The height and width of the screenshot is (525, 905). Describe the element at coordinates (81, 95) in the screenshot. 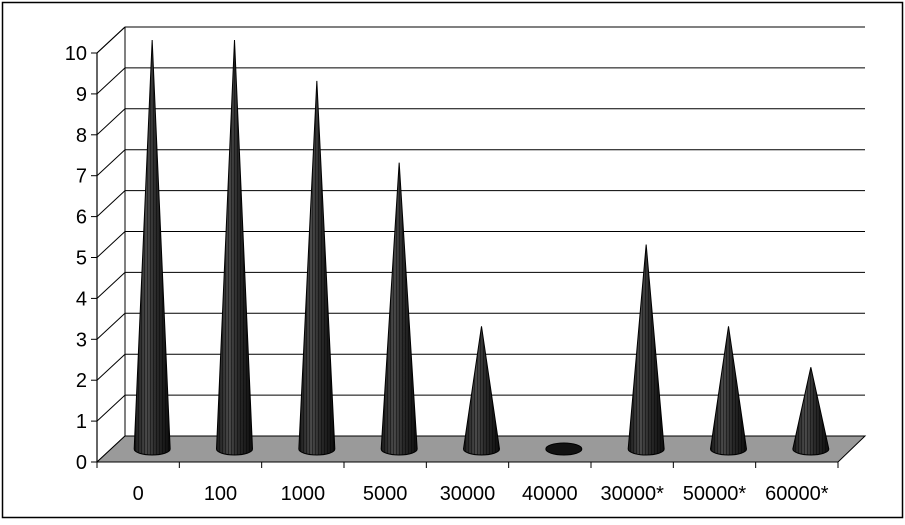

I see `y-tick-label: 9` at that location.